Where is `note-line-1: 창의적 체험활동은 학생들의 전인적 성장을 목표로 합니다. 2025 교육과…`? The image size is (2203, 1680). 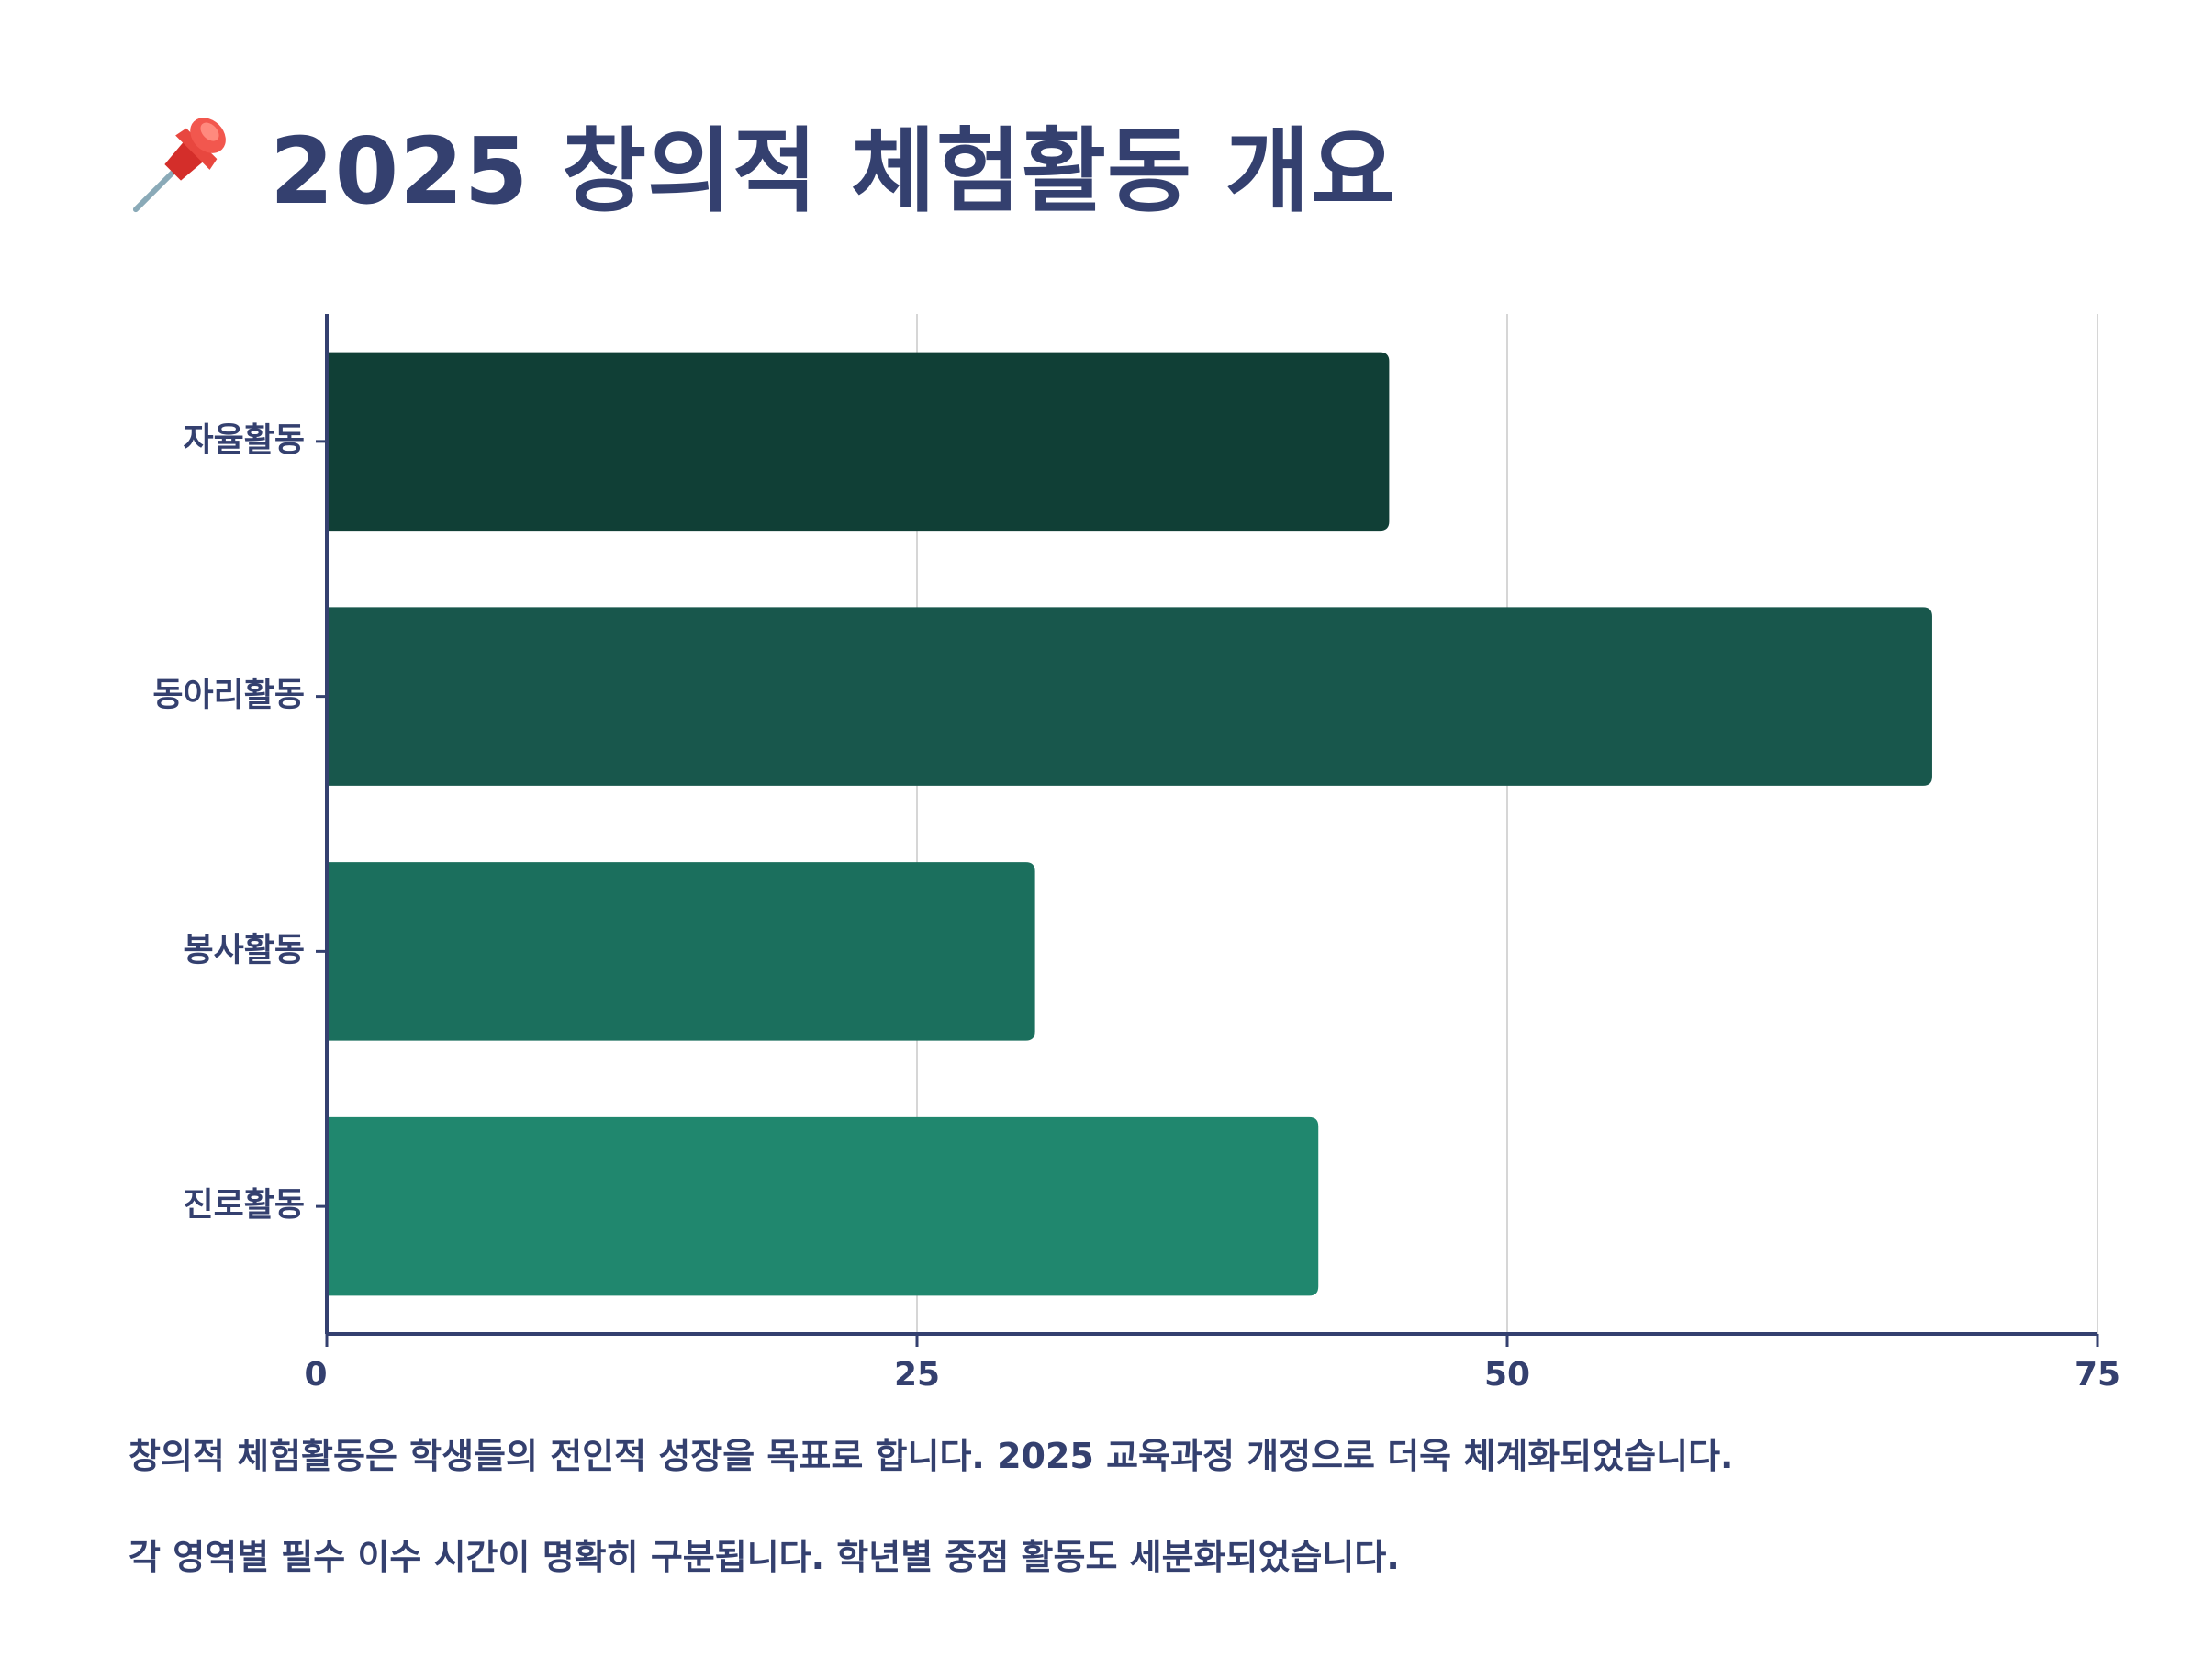 note-line-1: 창의적 체험활동은 학생들의 전인적 성장을 목표로 합니다. 2025 교육과… is located at coordinates (932, 1456).